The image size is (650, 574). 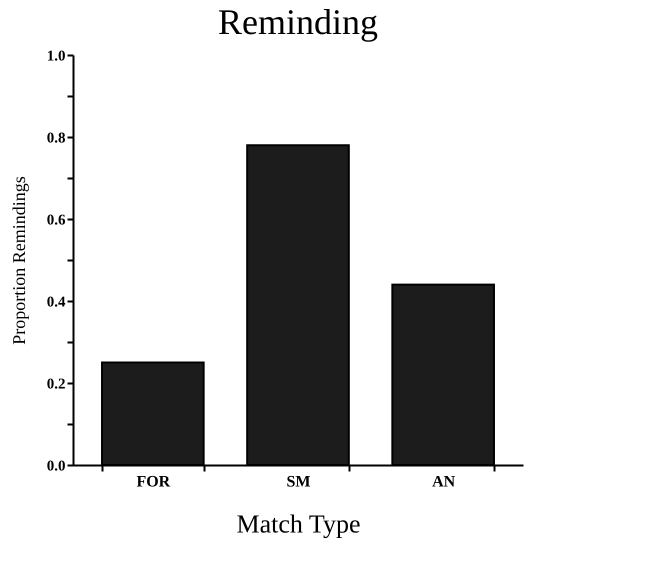 What do you see at coordinates (298, 22) in the screenshot?
I see `chart-title: Reminding` at bounding box center [298, 22].